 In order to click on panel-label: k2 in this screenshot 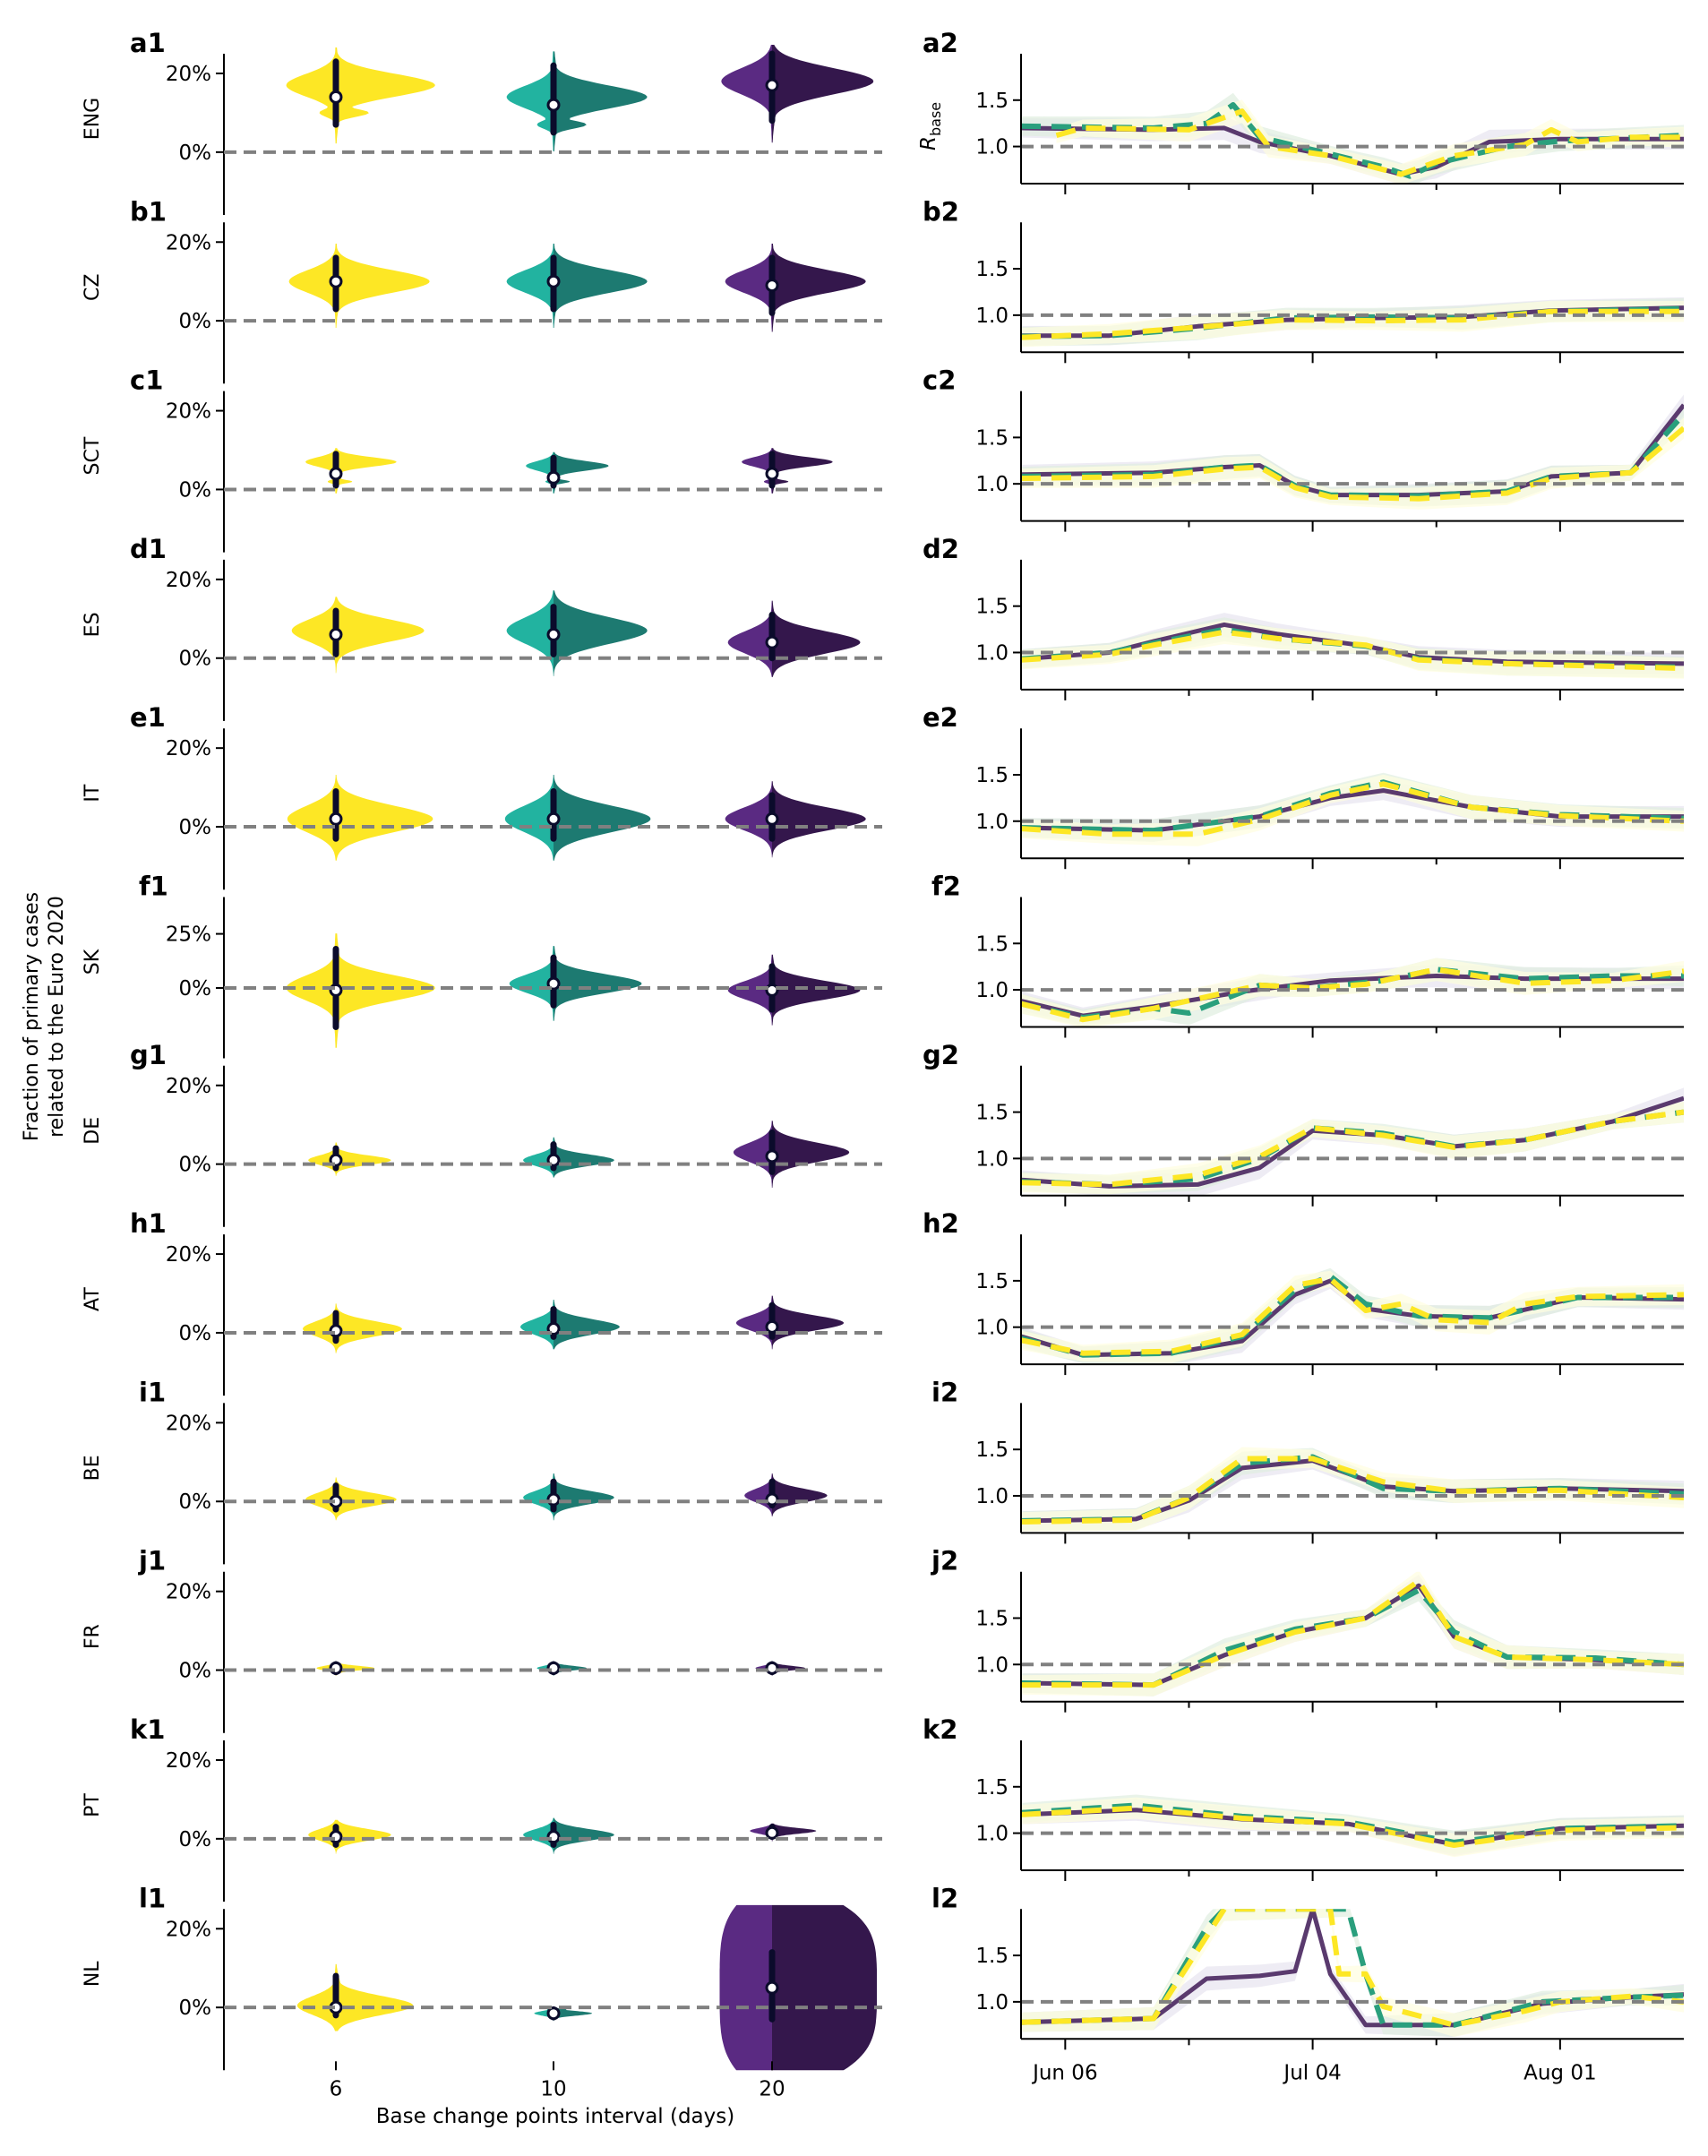, I will do `click(940, 1729)`.